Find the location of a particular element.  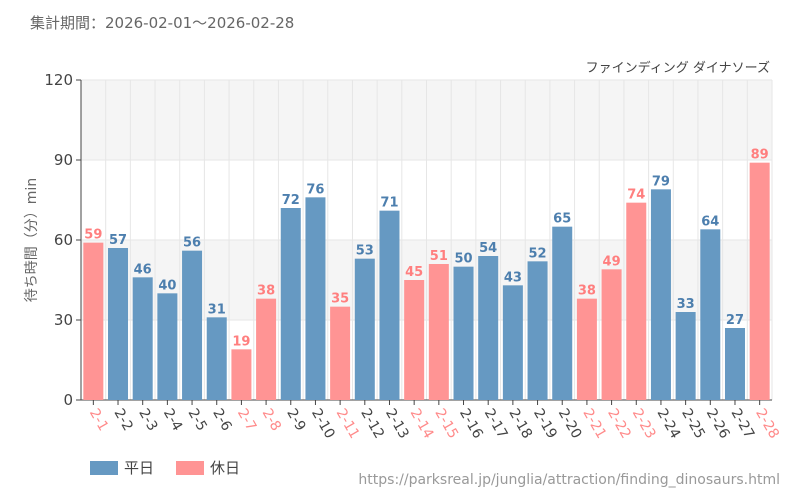

legend-holiday: 休日 is located at coordinates (208, 467).